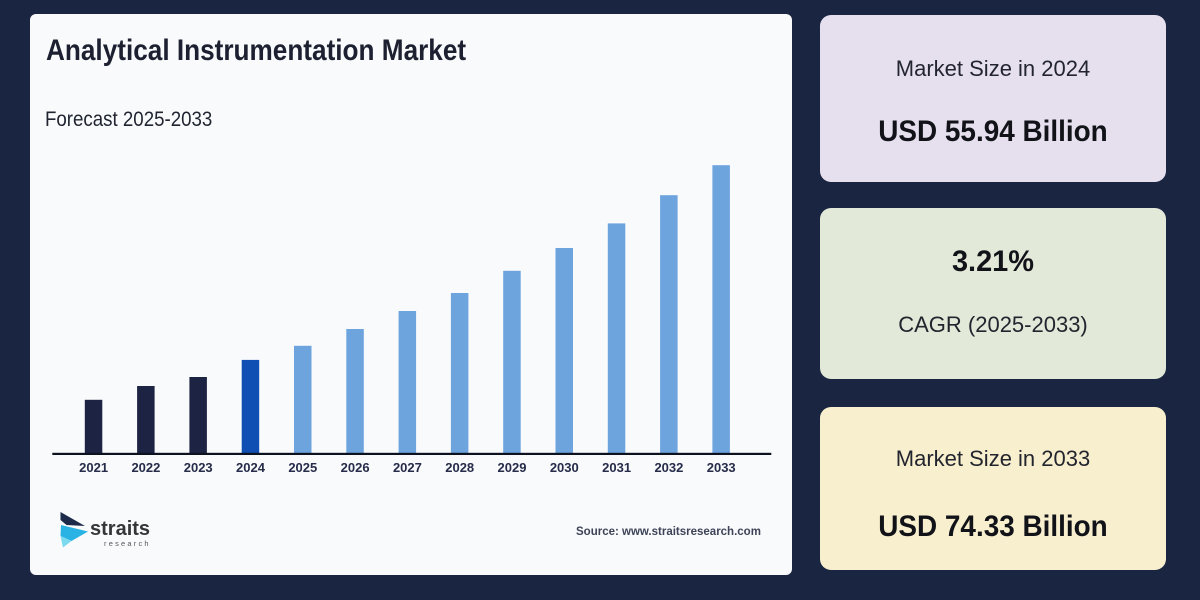 The image size is (1200, 600). Describe the element at coordinates (668, 467) in the screenshot. I see `svg-text: 2032` at that location.